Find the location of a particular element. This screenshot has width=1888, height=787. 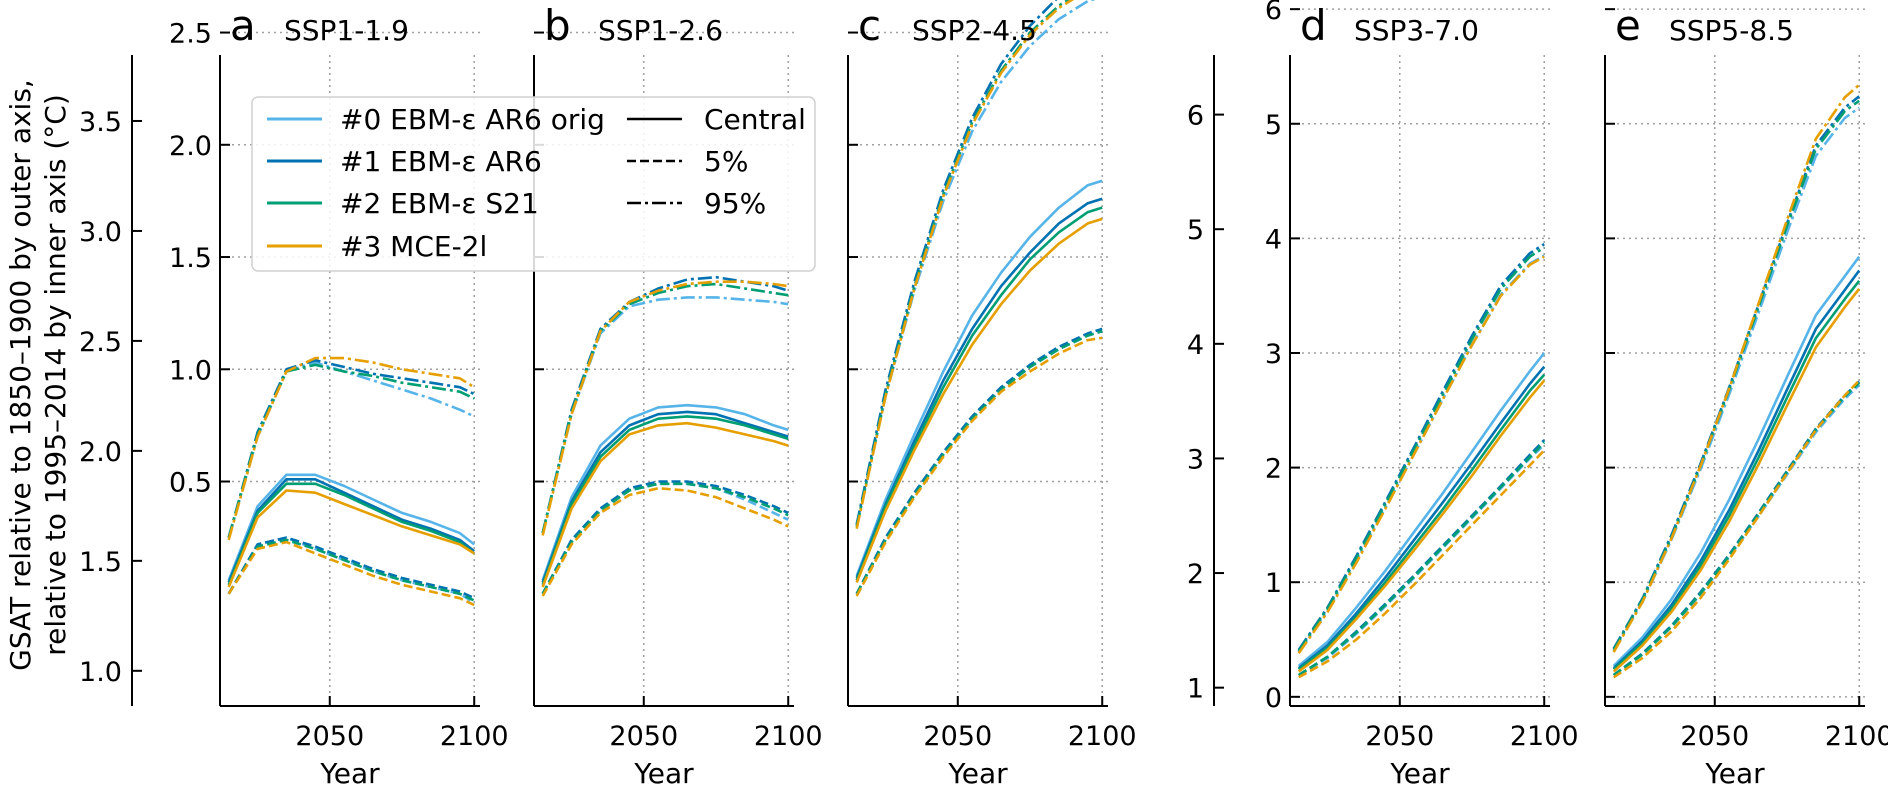

legend-label-5pct: 5% is located at coordinates (726, 161).